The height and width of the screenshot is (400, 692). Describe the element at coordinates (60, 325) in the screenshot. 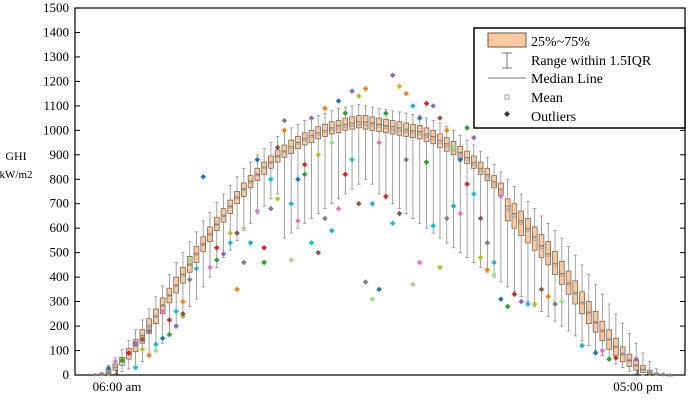

I see `y-tick-label: 200` at that location.